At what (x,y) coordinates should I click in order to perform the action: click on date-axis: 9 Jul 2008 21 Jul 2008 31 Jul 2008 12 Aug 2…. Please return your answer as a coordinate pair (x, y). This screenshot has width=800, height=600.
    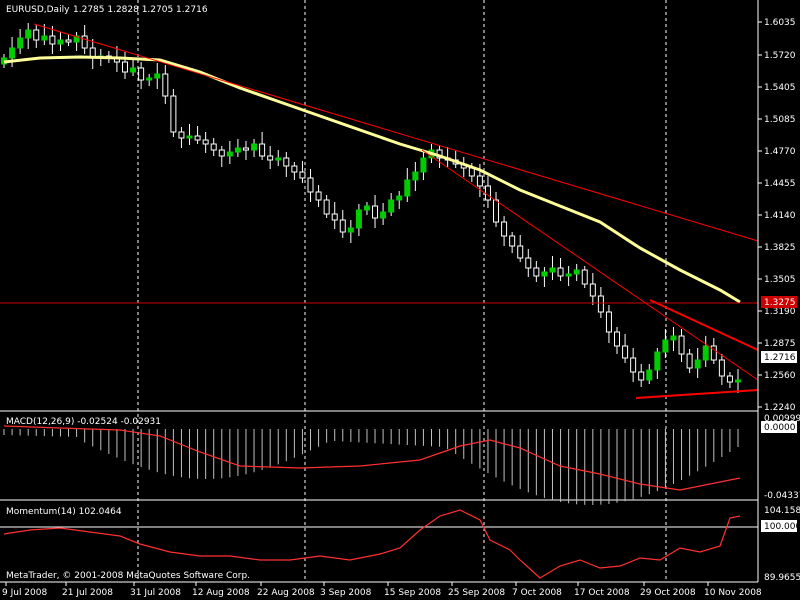
    Looking at the image, I should click on (381, 589).